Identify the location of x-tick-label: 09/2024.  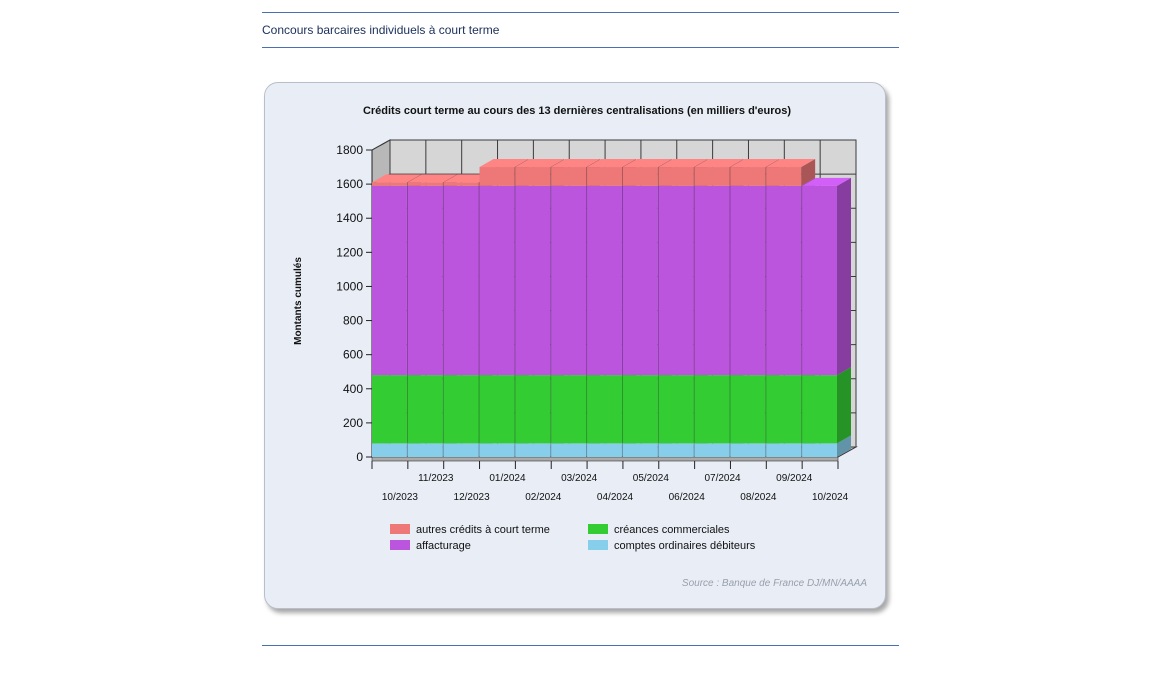
(794, 478).